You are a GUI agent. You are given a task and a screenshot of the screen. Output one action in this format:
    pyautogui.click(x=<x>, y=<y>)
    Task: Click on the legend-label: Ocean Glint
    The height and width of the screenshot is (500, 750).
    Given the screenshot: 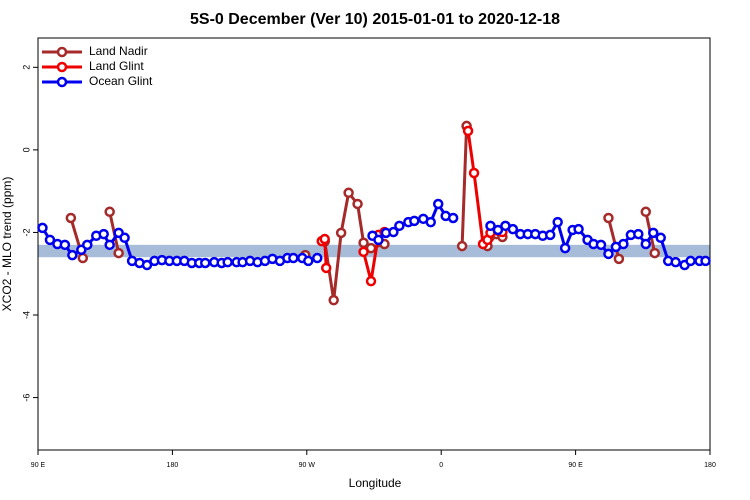 What is the action you would take?
    pyautogui.click(x=121, y=81)
    